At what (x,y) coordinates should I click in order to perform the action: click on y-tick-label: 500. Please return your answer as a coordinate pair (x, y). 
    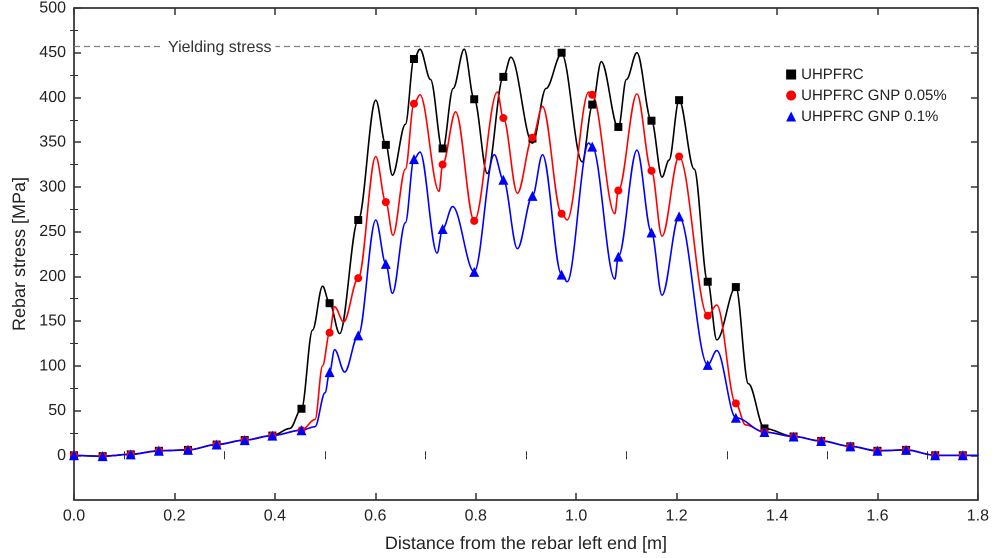
    Looking at the image, I should click on (52, 8).